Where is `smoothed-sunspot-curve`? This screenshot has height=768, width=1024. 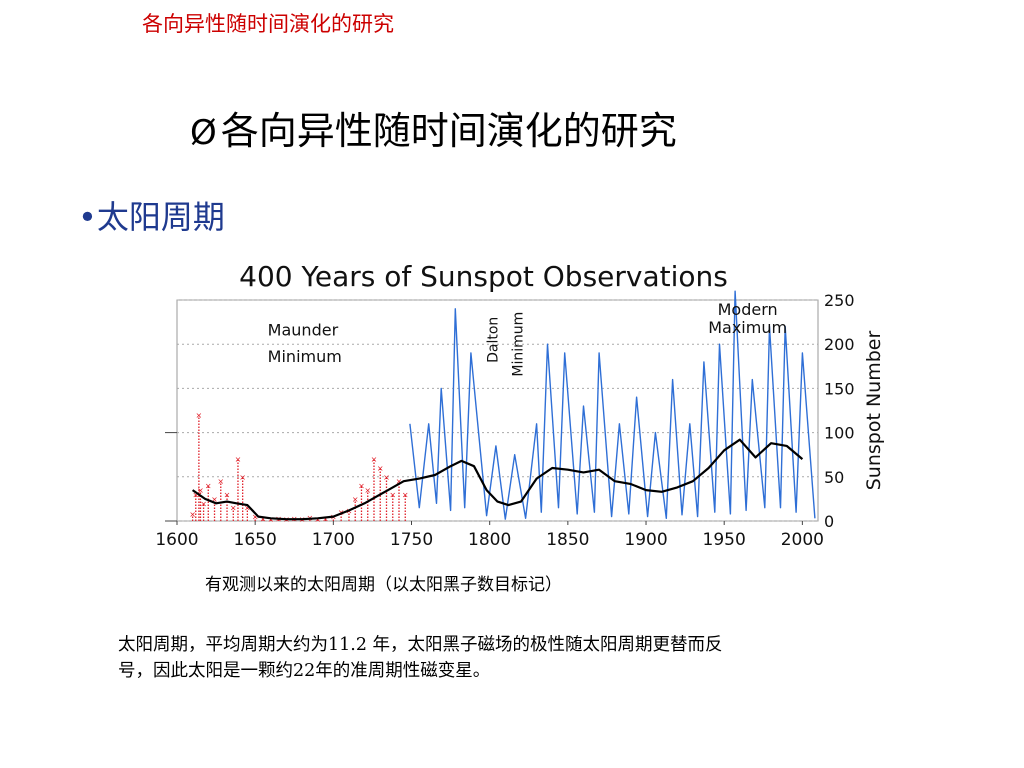
smoothed-sunspot-curve is located at coordinates (497, 479).